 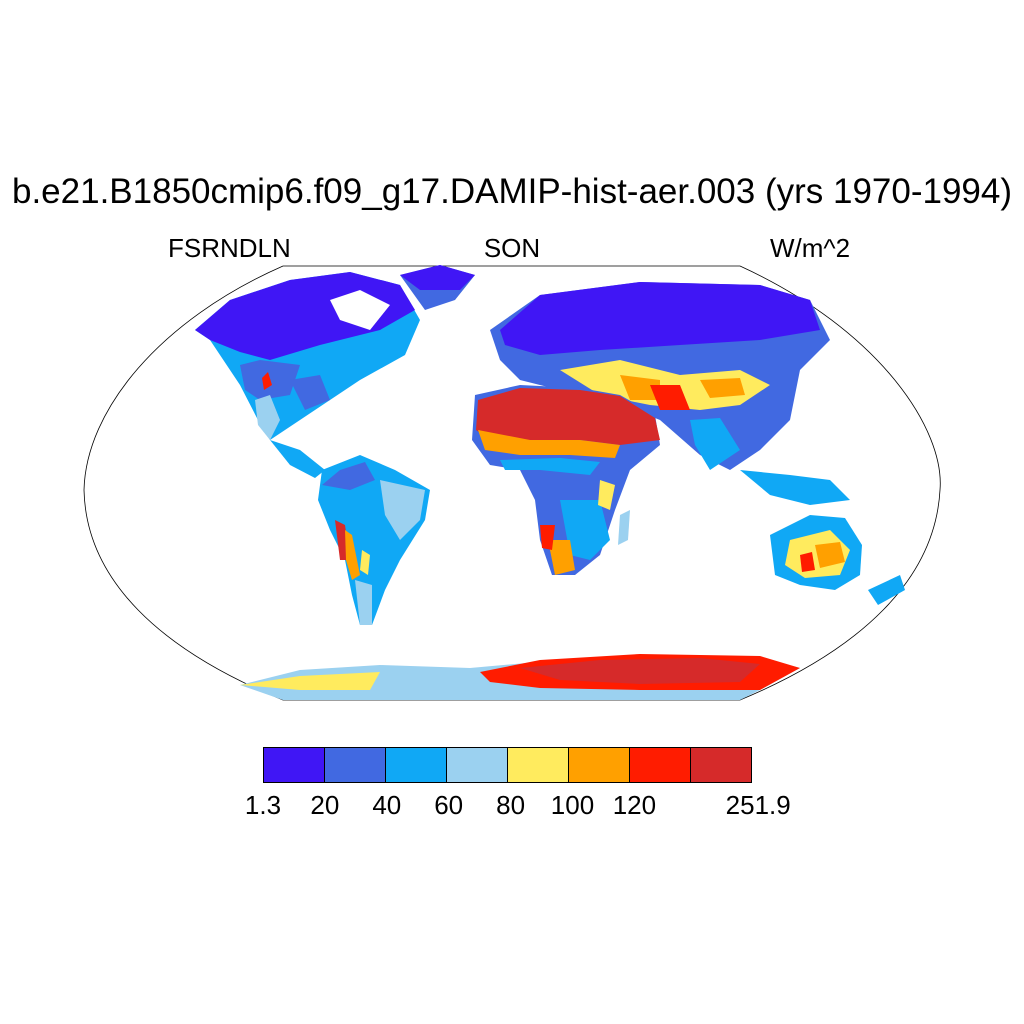 I want to click on antarctica, so click(x=520, y=677).